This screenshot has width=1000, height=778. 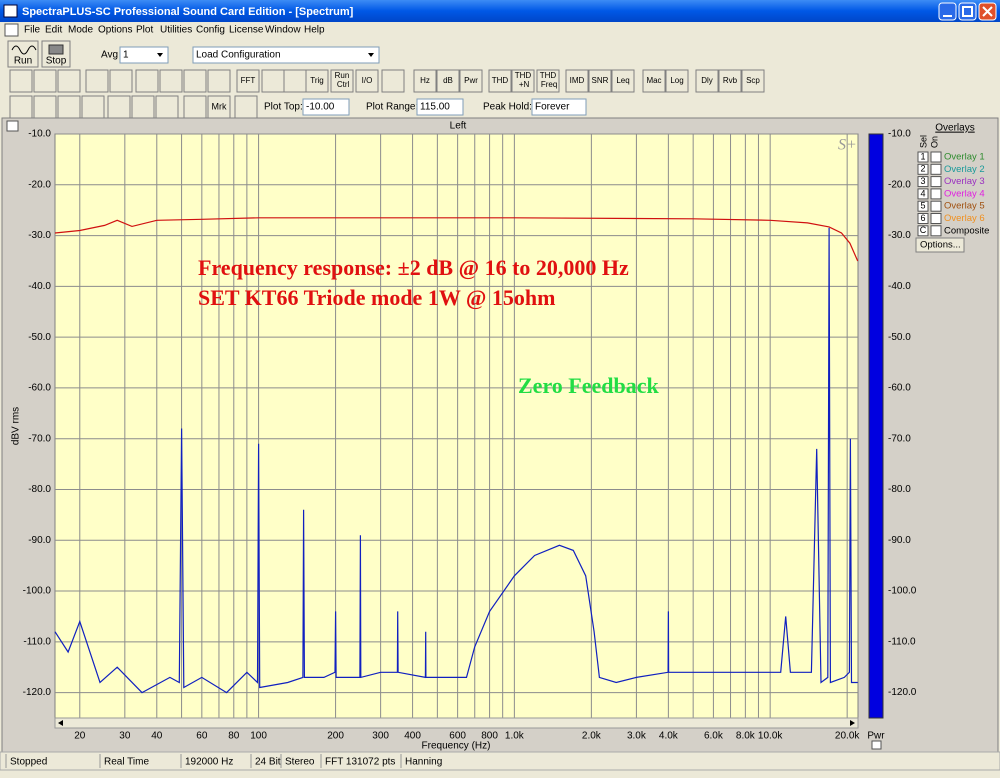 I want to click on maximize, so click(x=967, y=11).